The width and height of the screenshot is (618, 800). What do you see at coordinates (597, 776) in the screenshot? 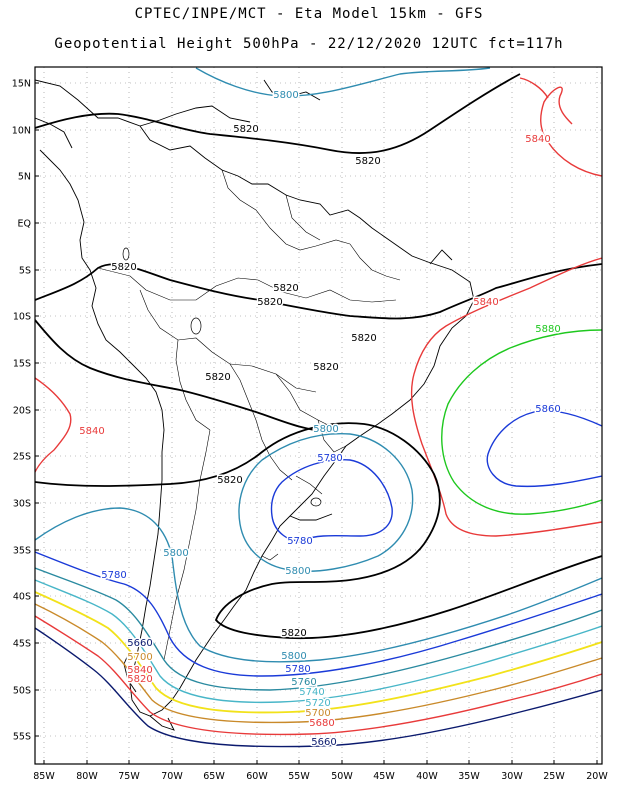
I see `lon-tick-label: 20W` at bounding box center [597, 776].